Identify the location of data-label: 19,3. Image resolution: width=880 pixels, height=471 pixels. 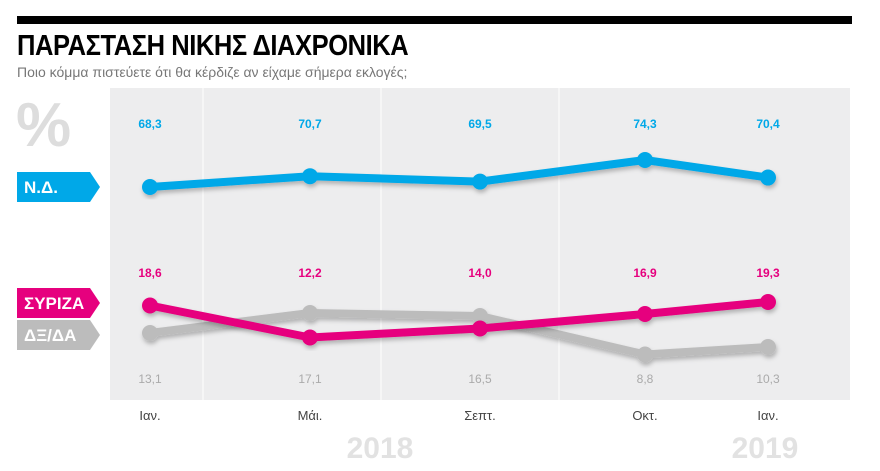
(768, 273).